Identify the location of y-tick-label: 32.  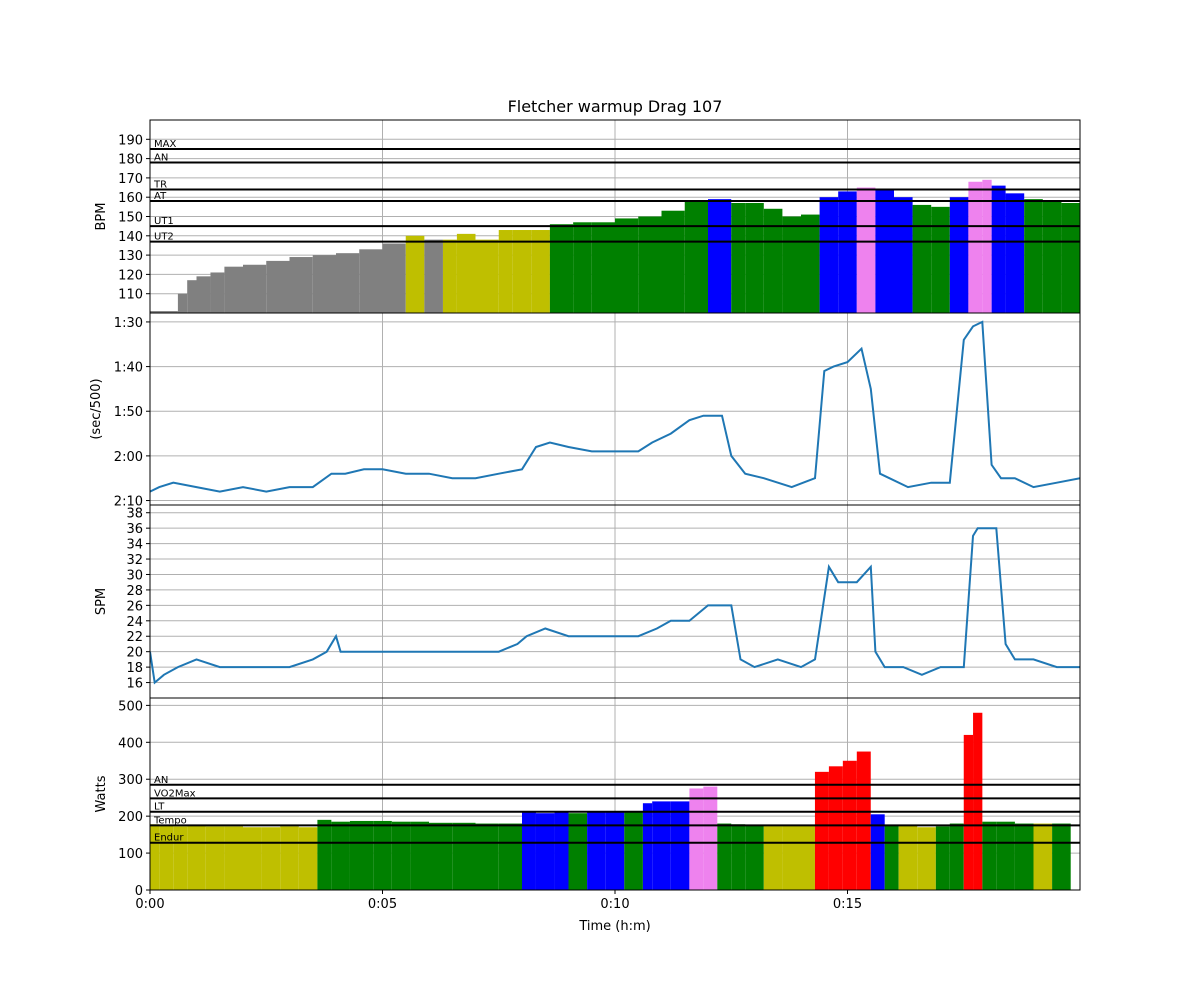
(134, 560).